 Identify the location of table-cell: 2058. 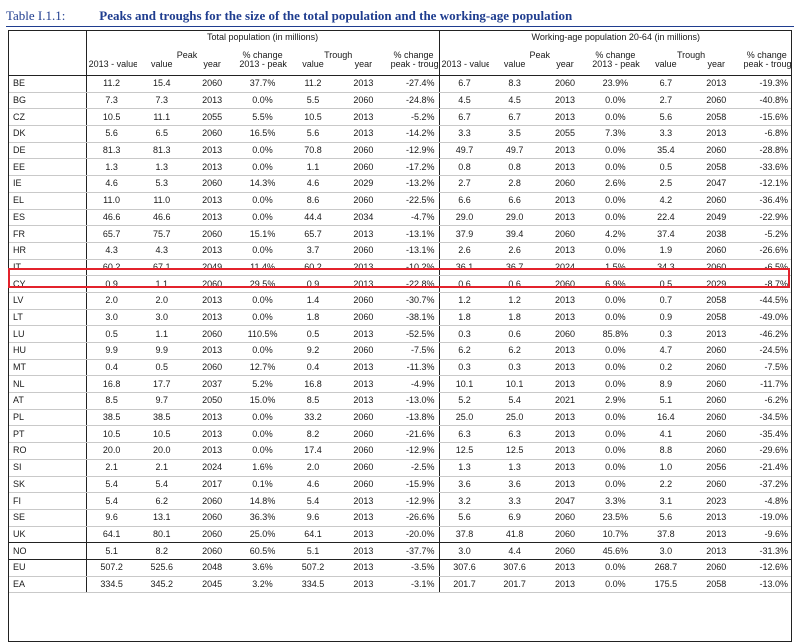
(716, 585).